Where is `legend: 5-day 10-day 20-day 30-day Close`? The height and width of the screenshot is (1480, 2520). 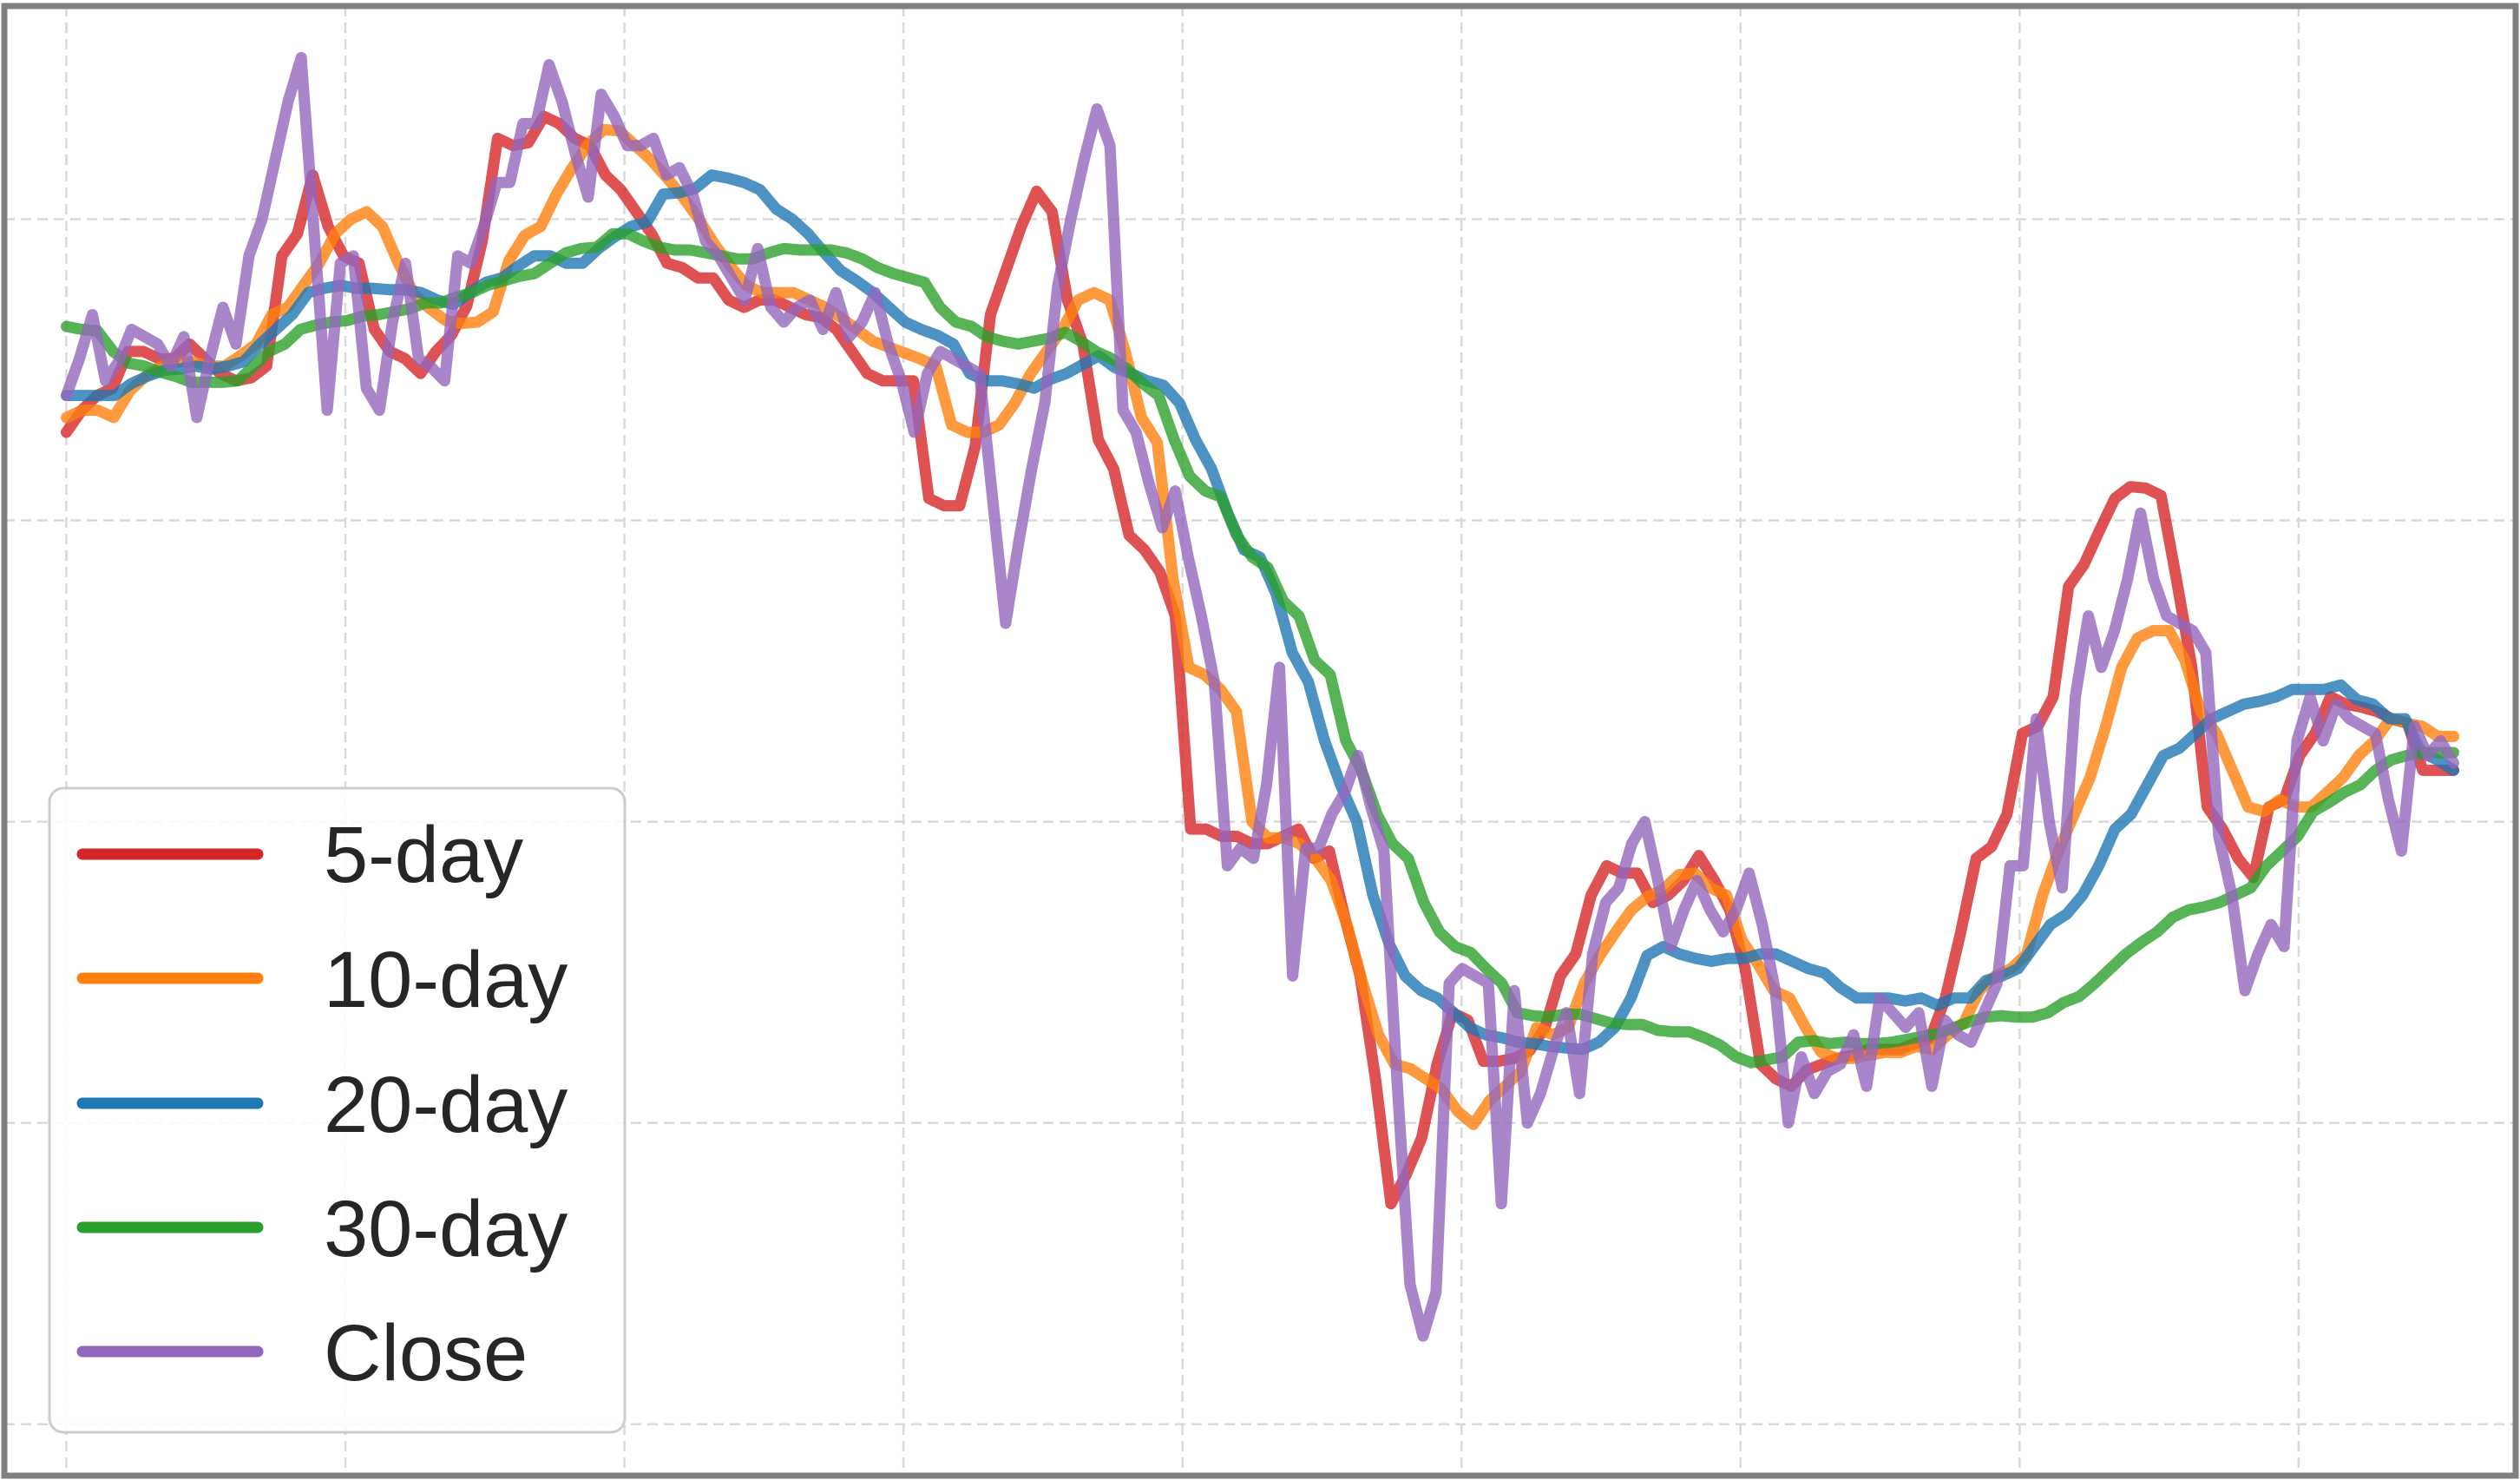 legend: 5-day 10-day 20-day 30-day Close is located at coordinates (337, 1110).